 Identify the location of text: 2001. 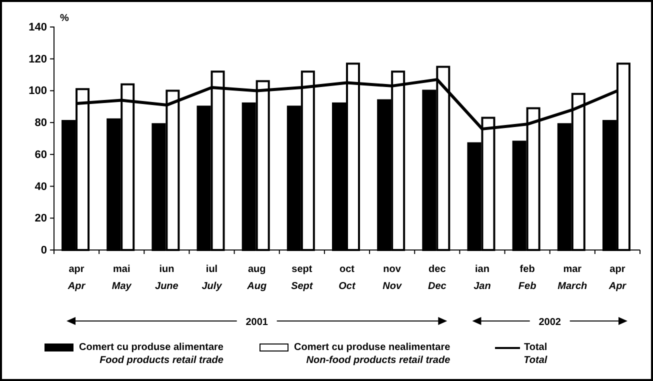
(257, 322).